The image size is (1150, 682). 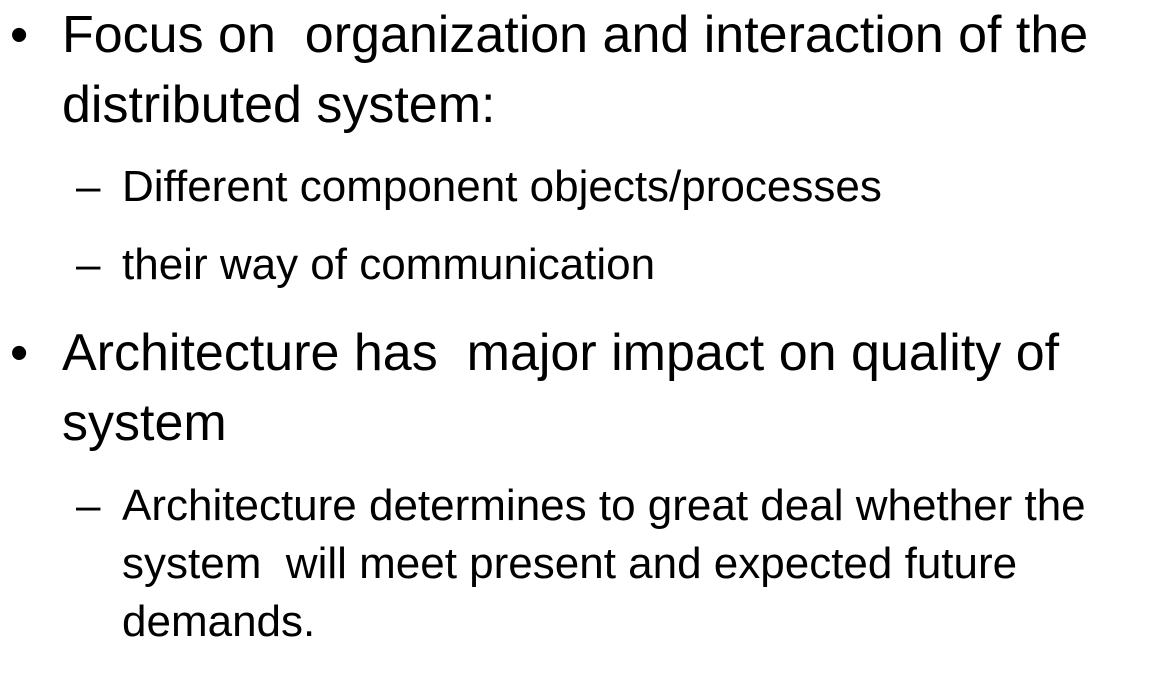 I want to click on sub-bullet-text: Different component objects/processes, so click(x=502, y=186).